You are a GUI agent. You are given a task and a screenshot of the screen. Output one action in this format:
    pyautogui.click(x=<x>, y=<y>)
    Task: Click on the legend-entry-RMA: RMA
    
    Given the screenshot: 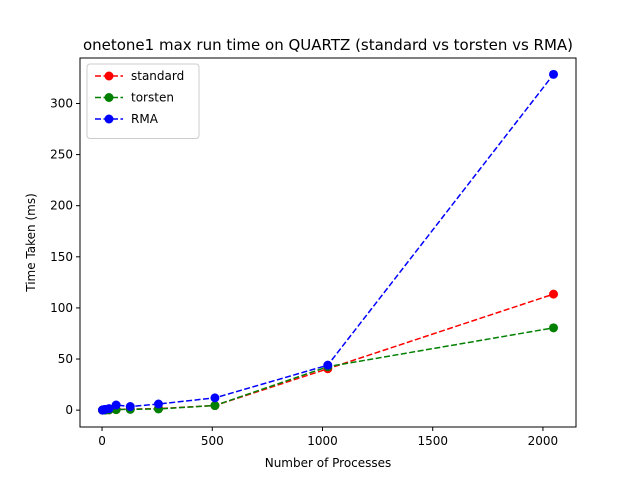 What is the action you would take?
    pyautogui.click(x=145, y=119)
    